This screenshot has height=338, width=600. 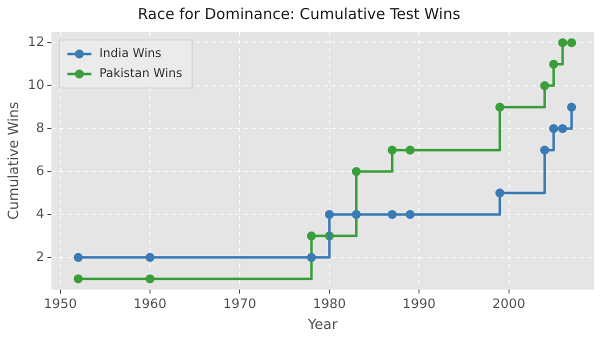 I want to click on legend-label: Pakistan Wins, so click(x=140, y=73).